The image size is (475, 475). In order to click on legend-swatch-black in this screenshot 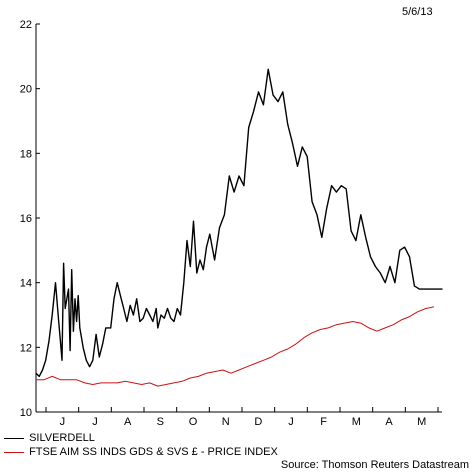, I will do `click(14, 438)`.